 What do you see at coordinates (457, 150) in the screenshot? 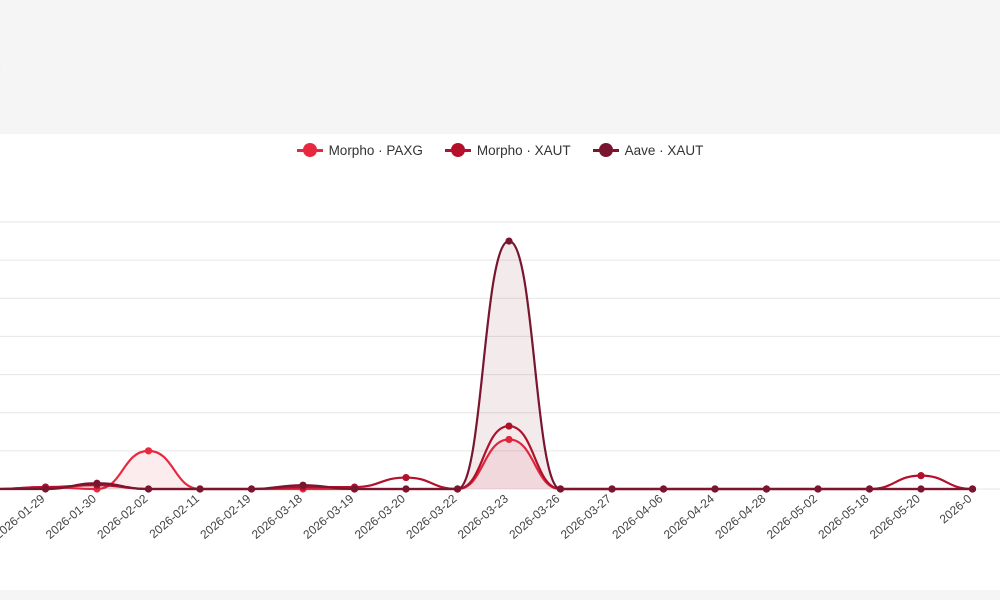
I see `legend-swatch-morpho-xaut` at bounding box center [457, 150].